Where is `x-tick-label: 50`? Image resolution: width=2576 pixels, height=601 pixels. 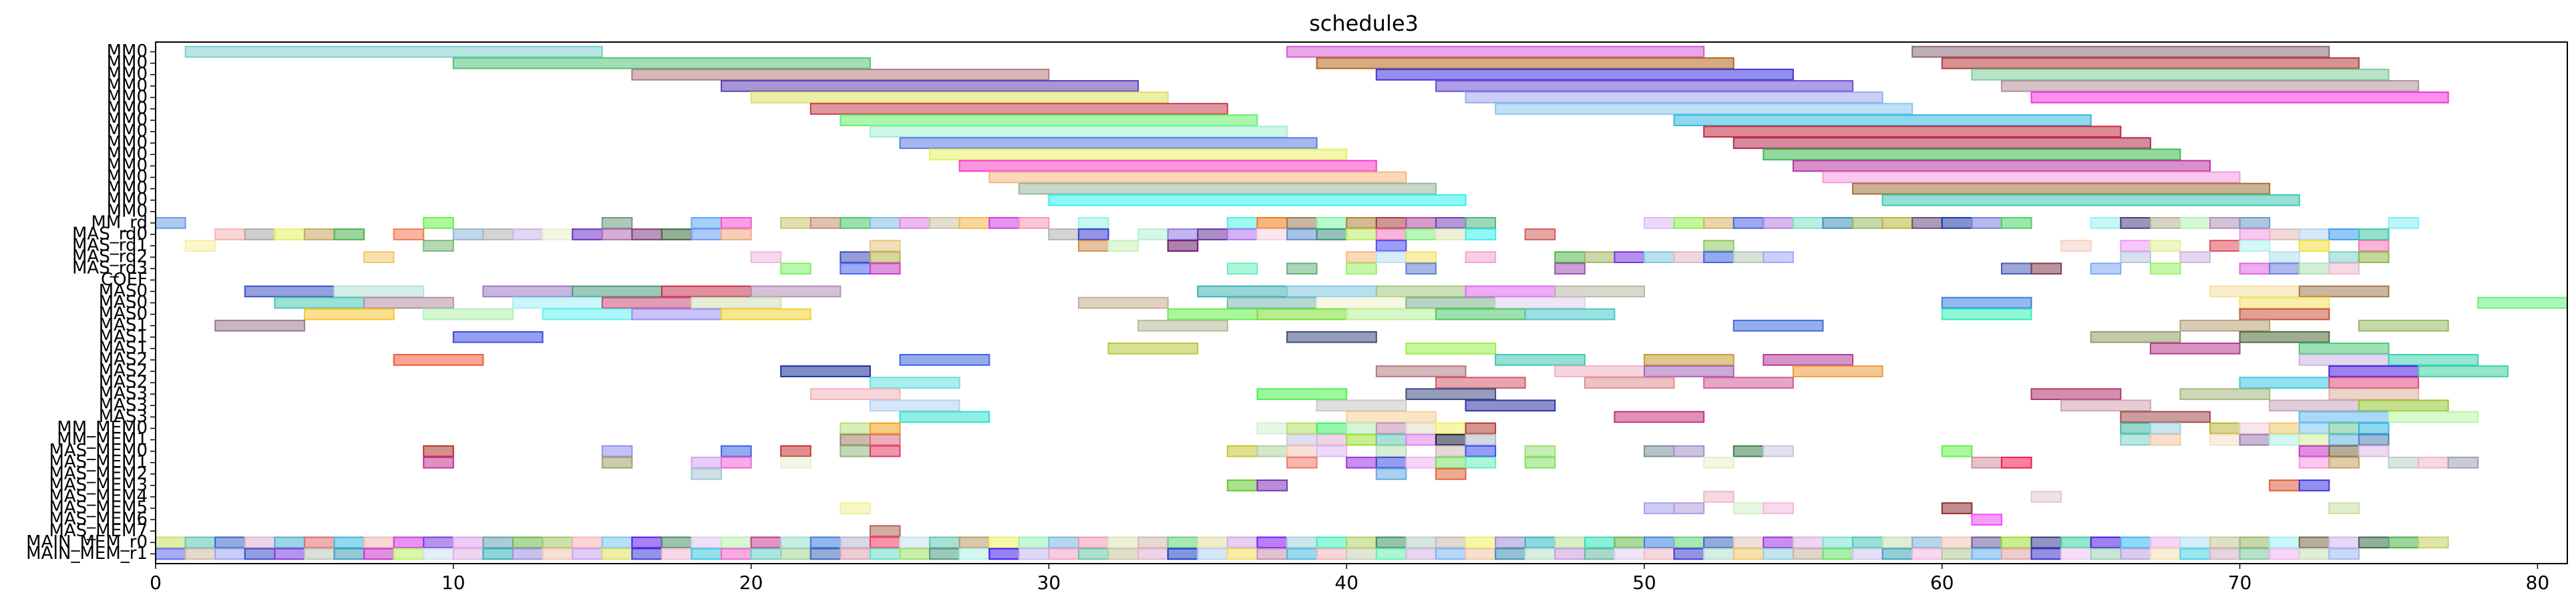
x-tick-label: 50 is located at coordinates (1644, 583).